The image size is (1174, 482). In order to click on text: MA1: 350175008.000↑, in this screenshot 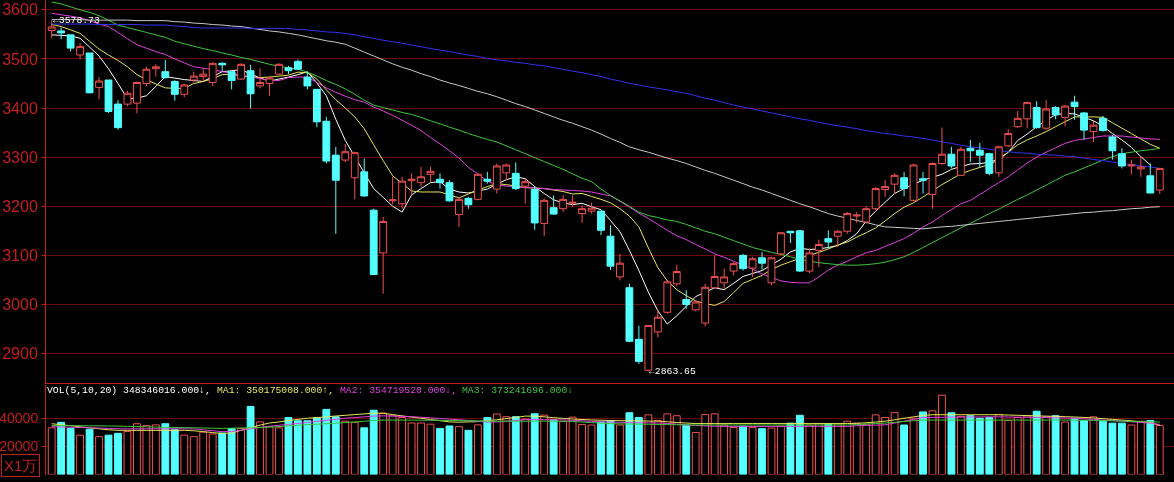, I will do `click(276, 390)`.